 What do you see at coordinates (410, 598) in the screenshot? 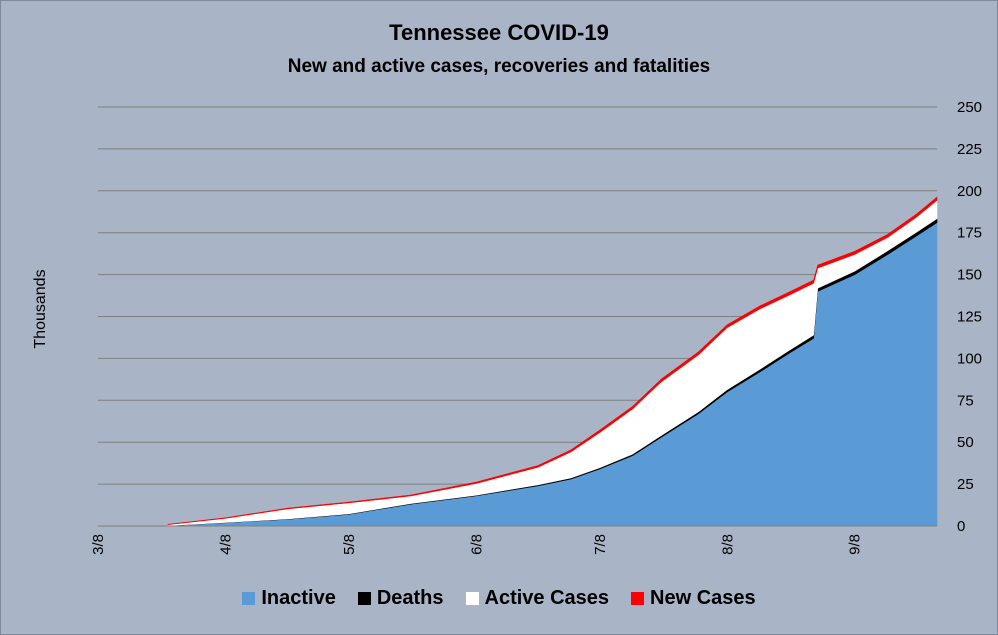
I see `legend-label: Deaths` at bounding box center [410, 598].